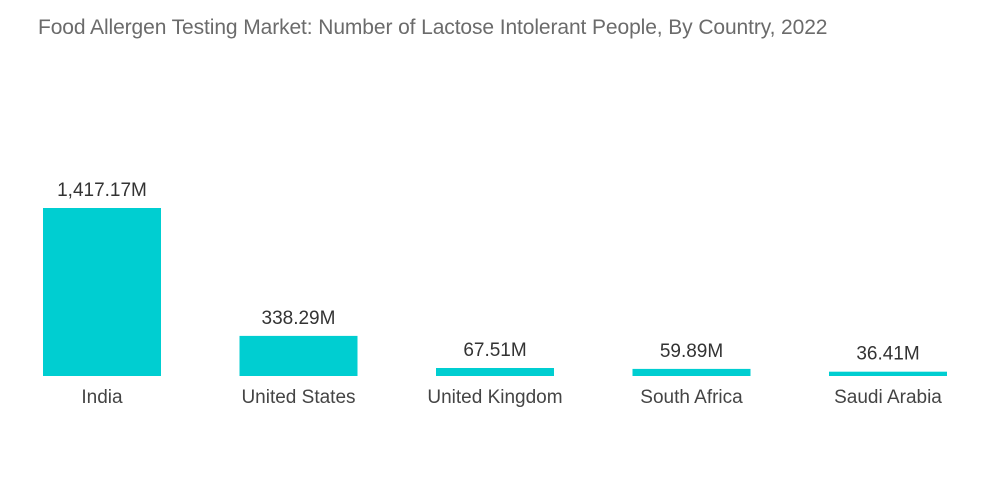  What do you see at coordinates (299, 318) in the screenshot?
I see `data-label-united-states: 338.29M` at bounding box center [299, 318].